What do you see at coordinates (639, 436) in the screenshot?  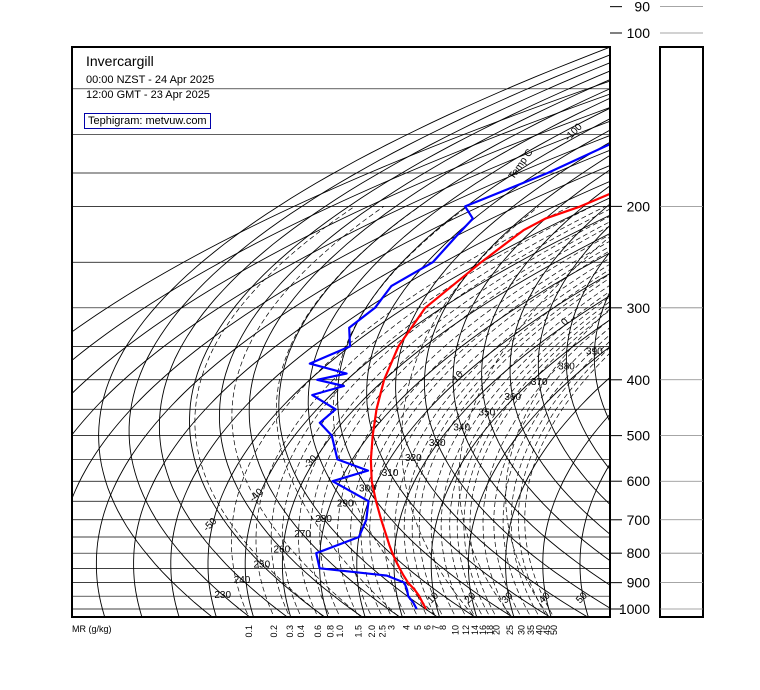 I see `pressure-tick-label: 500` at bounding box center [639, 436].